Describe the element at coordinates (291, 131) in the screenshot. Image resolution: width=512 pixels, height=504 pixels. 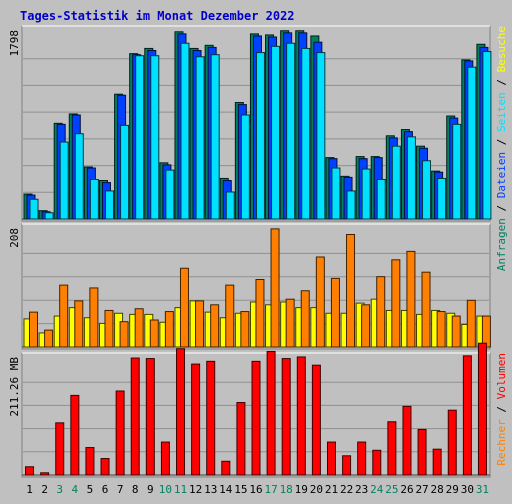
I see `bar-seiten-day-18: Seiten 18: 1690` at that location.